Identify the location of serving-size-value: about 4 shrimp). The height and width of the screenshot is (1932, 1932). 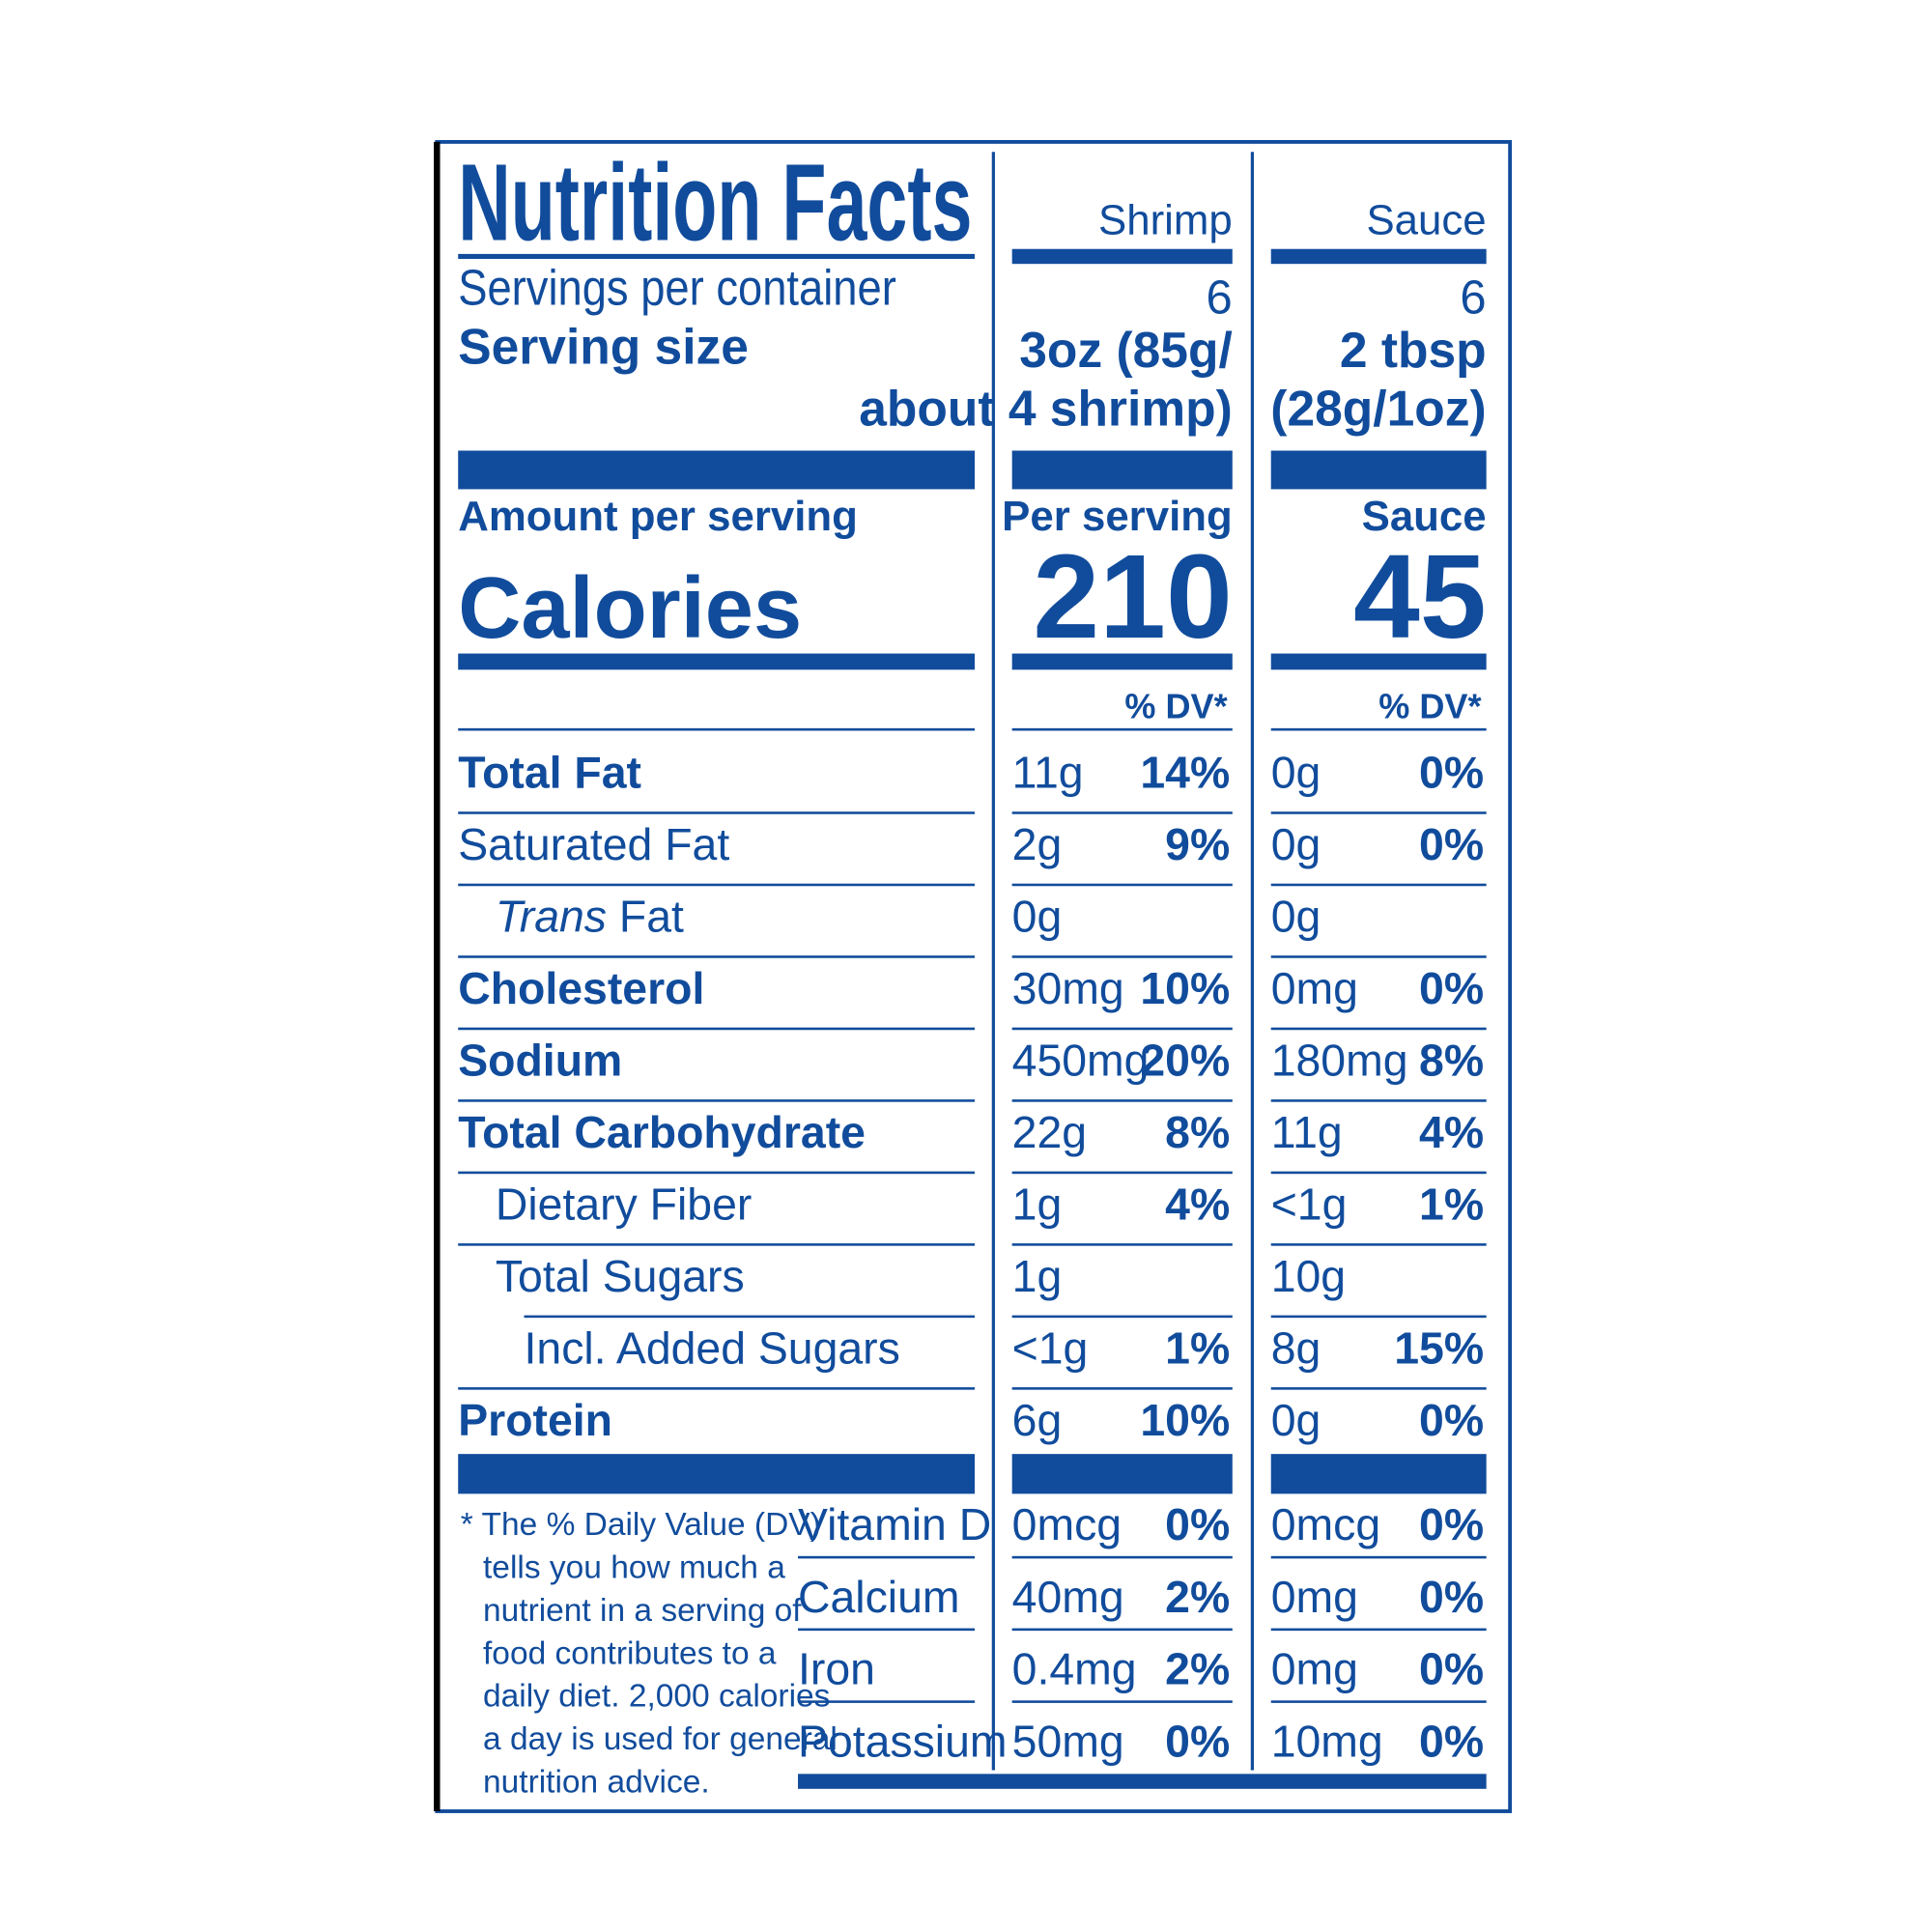
(1046, 409).